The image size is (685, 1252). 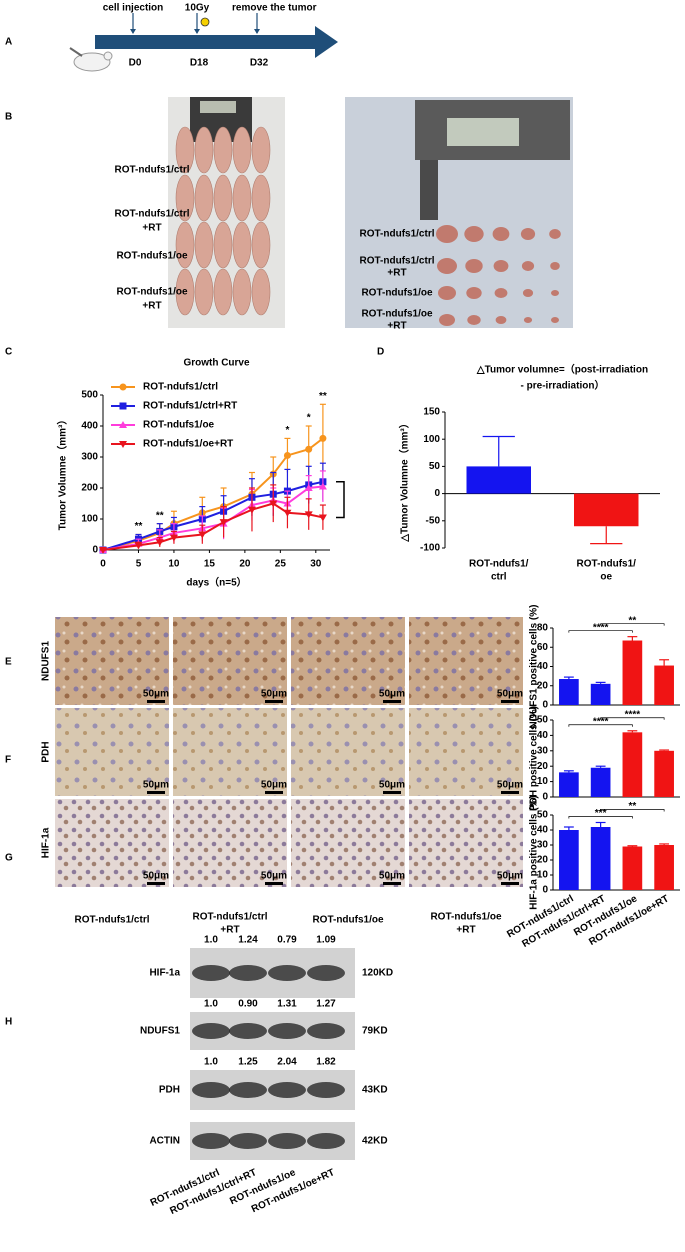 What do you see at coordinates (466, 917) in the screenshot?
I see `ihc-column-label: ROT-ndufs1/oe` at bounding box center [466, 917].